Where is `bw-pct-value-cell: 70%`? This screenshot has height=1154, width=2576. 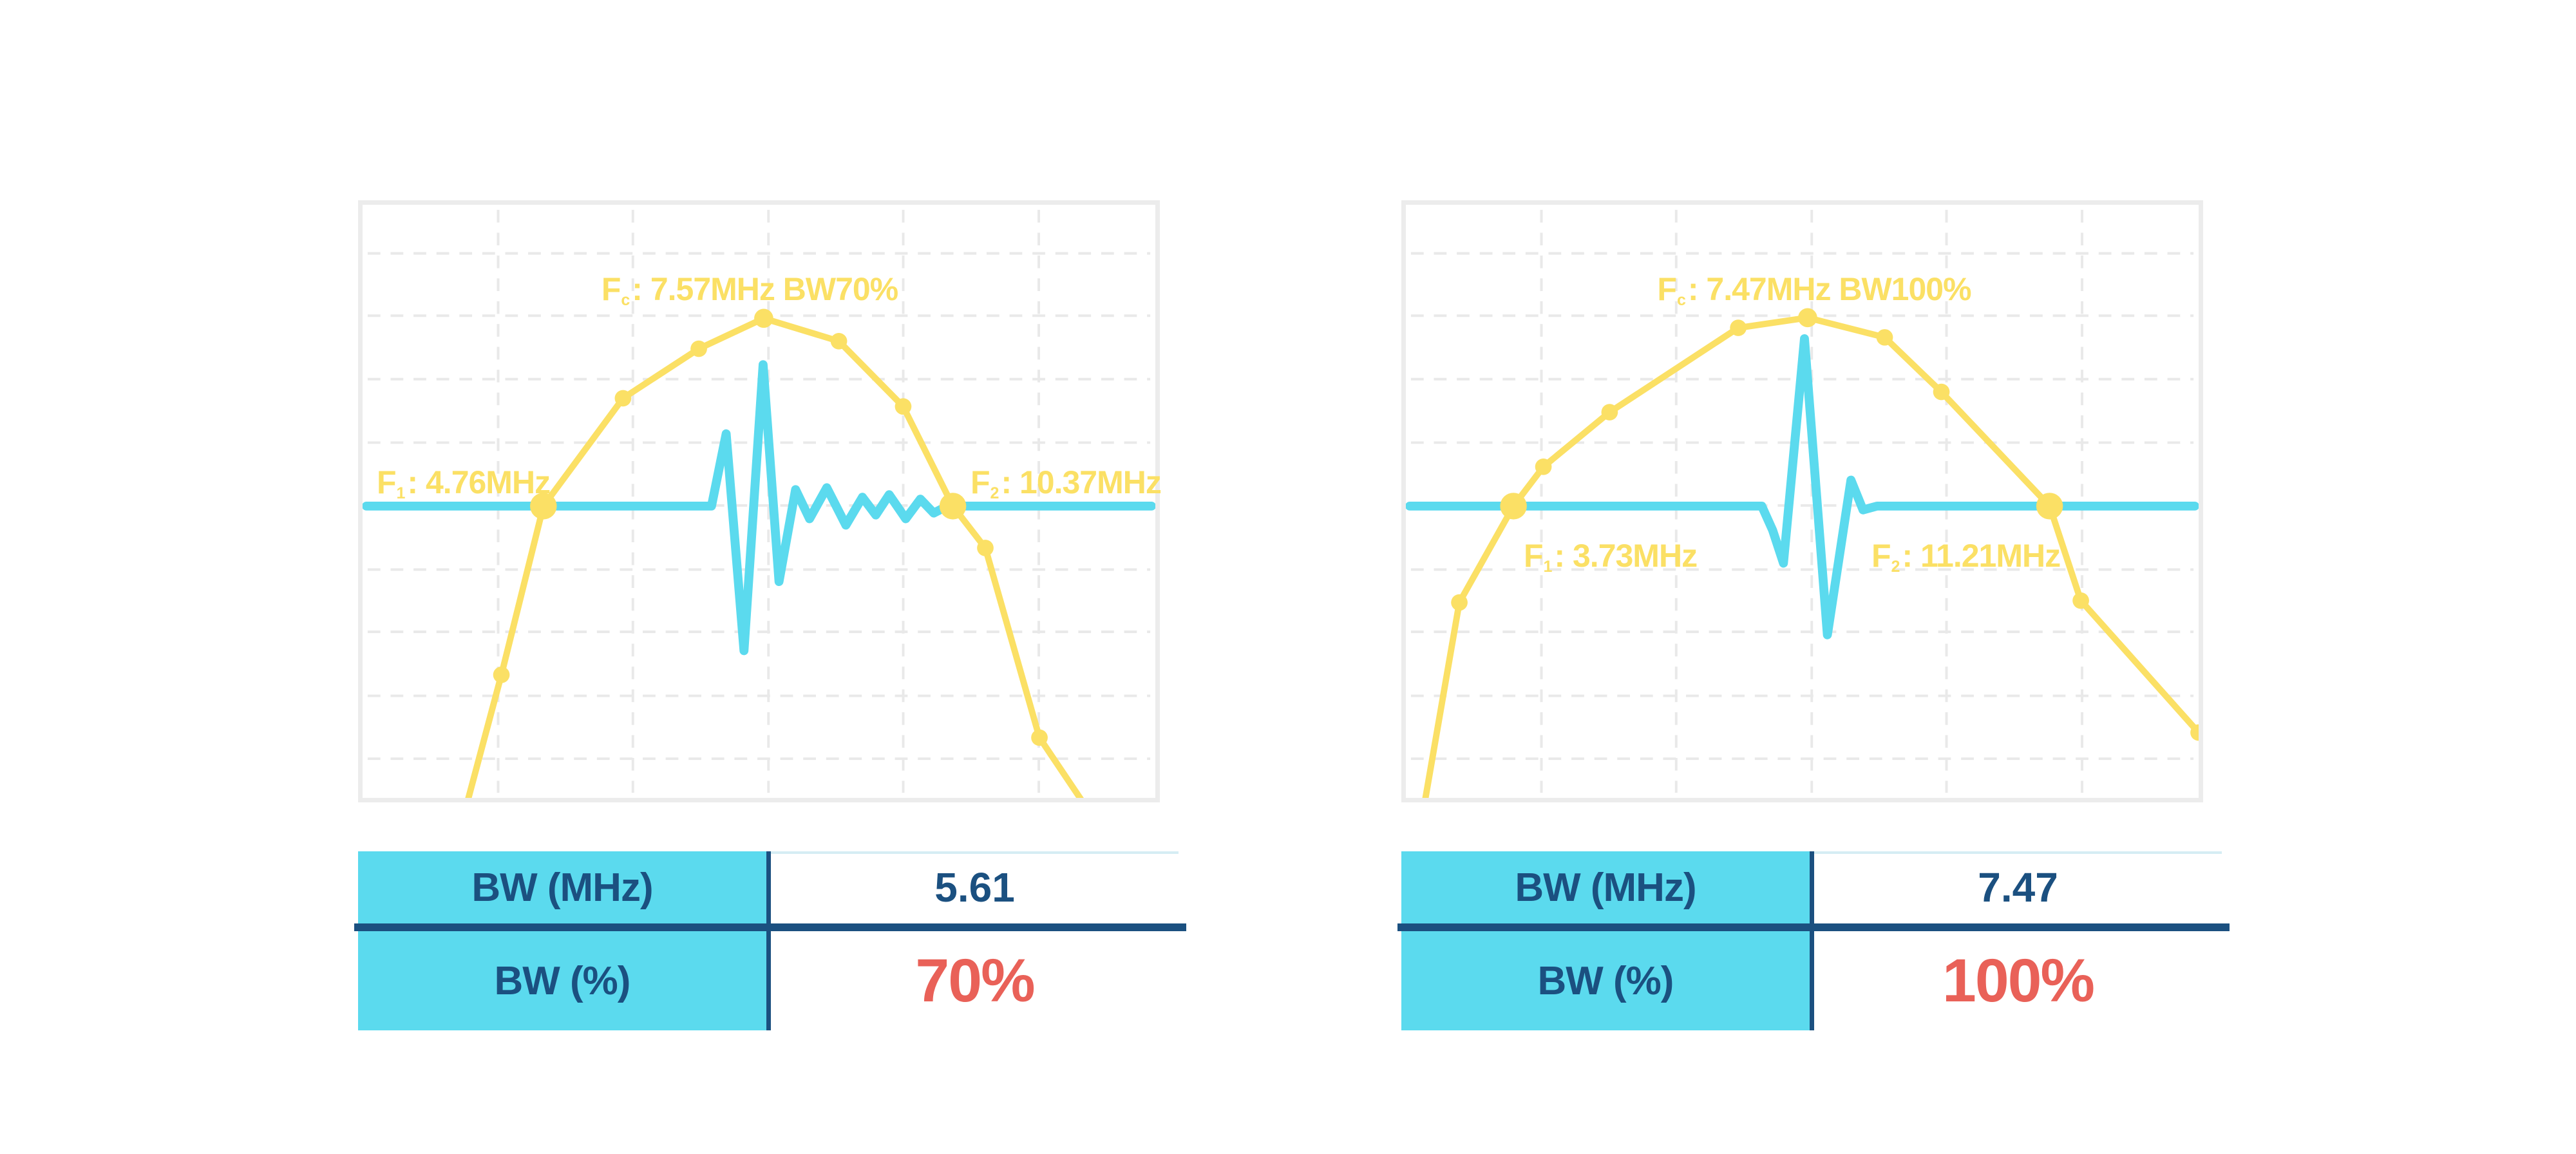
bw-pct-value-cell: 70% is located at coordinates (975, 980).